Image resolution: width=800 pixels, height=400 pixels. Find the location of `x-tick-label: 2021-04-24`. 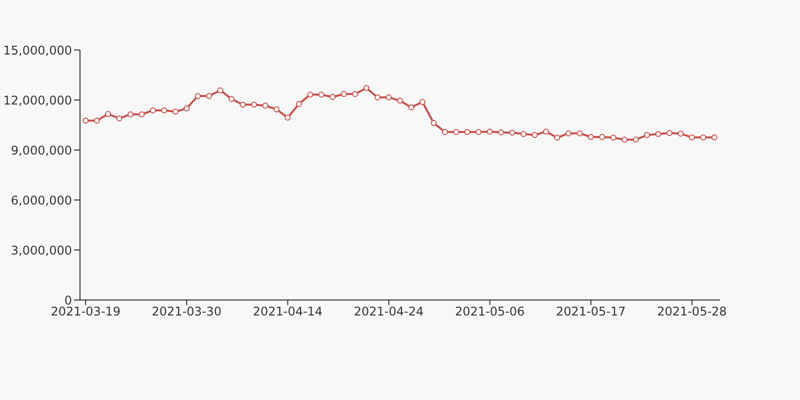

x-tick-label: 2021-04-24 is located at coordinates (389, 311).